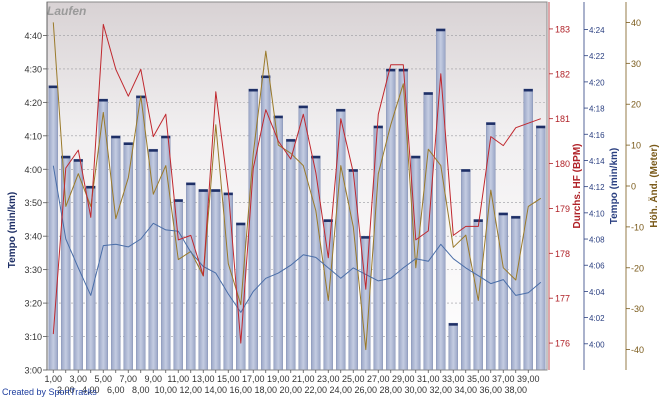 This screenshot has width=667, height=400. I want to click on hr-axis-title: Durchs. HF (BPM), so click(577, 186).